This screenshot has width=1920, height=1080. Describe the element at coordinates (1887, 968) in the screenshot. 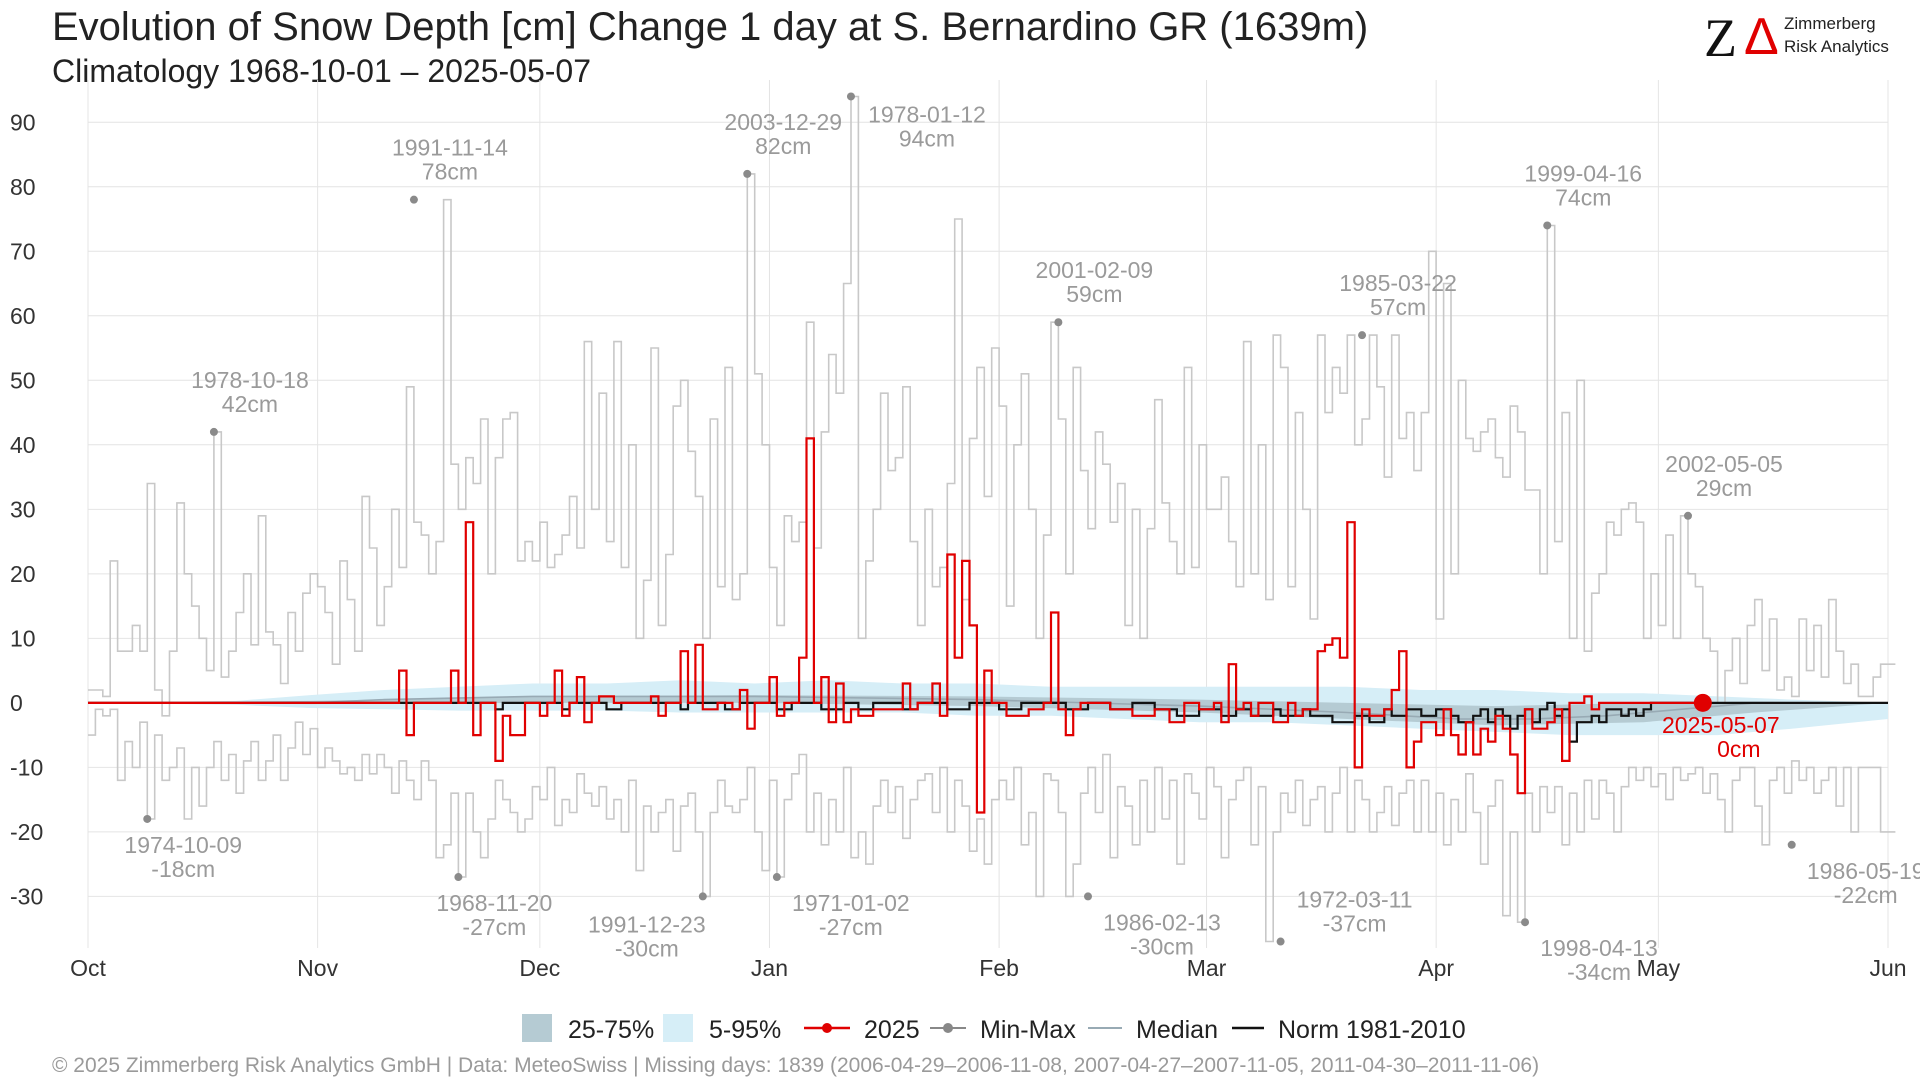

I see `x-tick-label: Jun` at that location.